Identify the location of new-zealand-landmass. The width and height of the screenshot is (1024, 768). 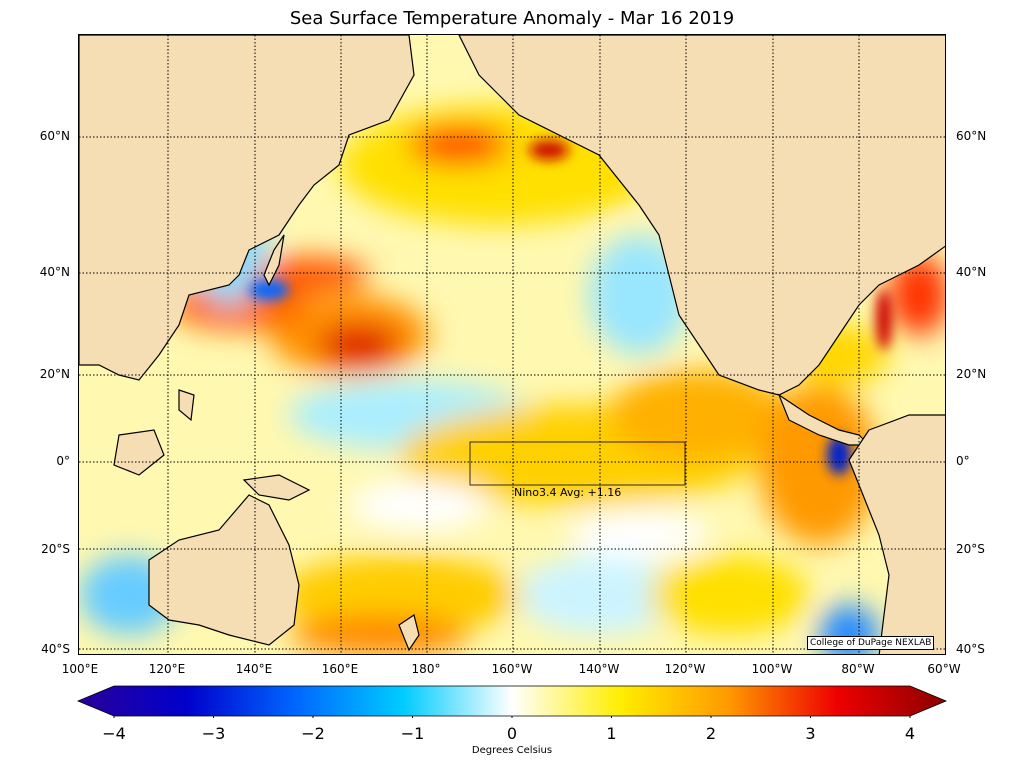
(409, 633).